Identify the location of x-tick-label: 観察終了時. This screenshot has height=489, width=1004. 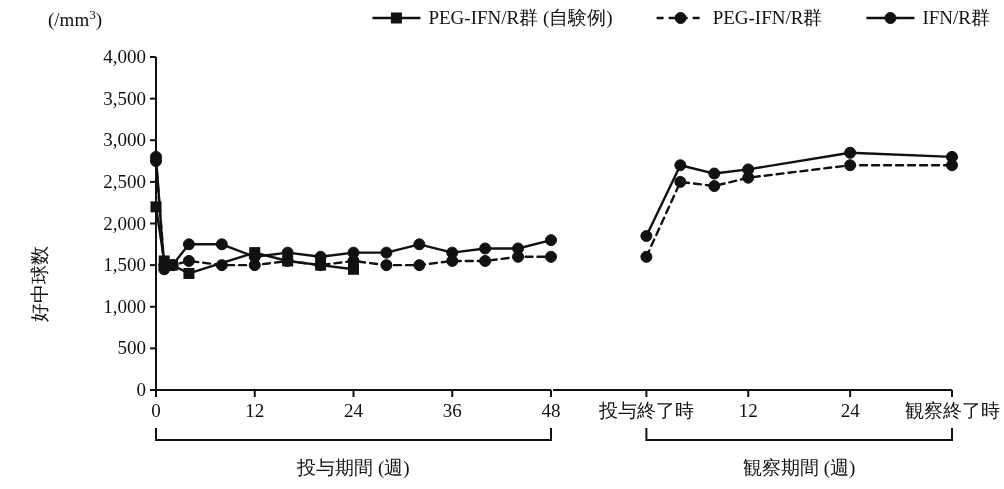
(952, 410).